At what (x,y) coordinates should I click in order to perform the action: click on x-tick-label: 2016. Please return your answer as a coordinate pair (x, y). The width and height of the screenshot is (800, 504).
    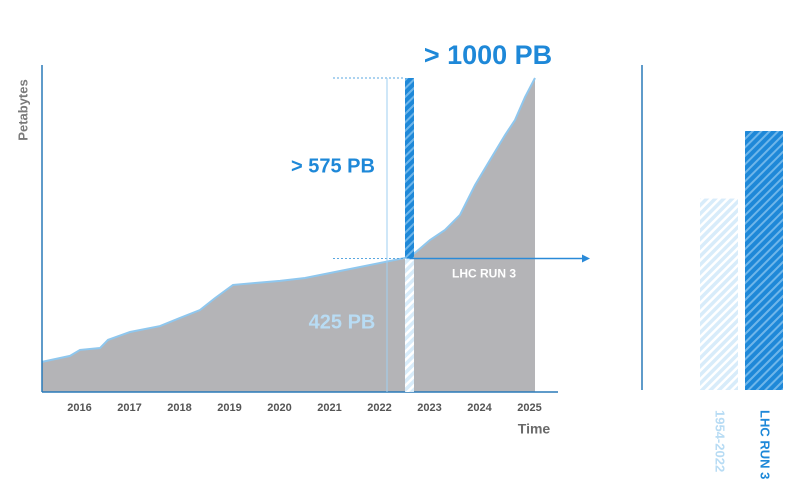
    Looking at the image, I should click on (79, 408).